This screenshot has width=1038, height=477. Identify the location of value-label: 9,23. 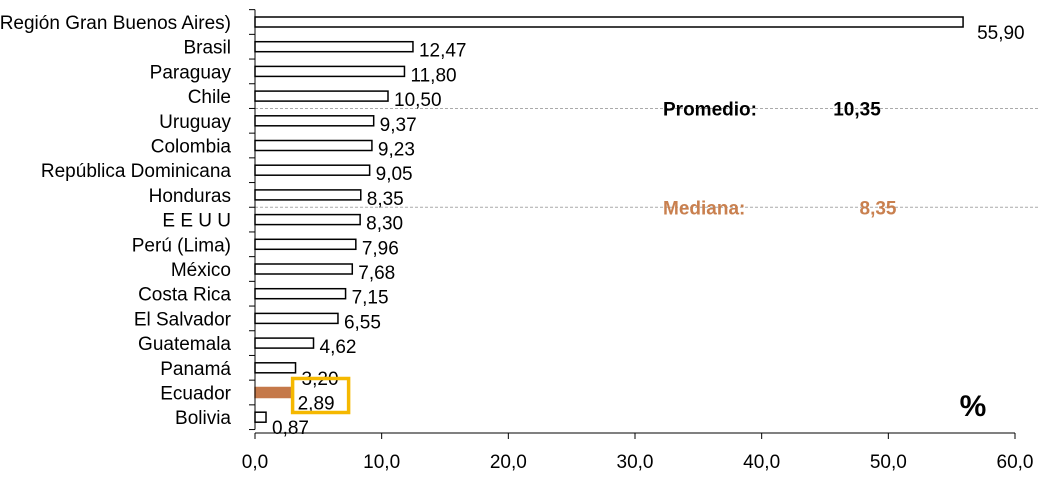
(396, 150).